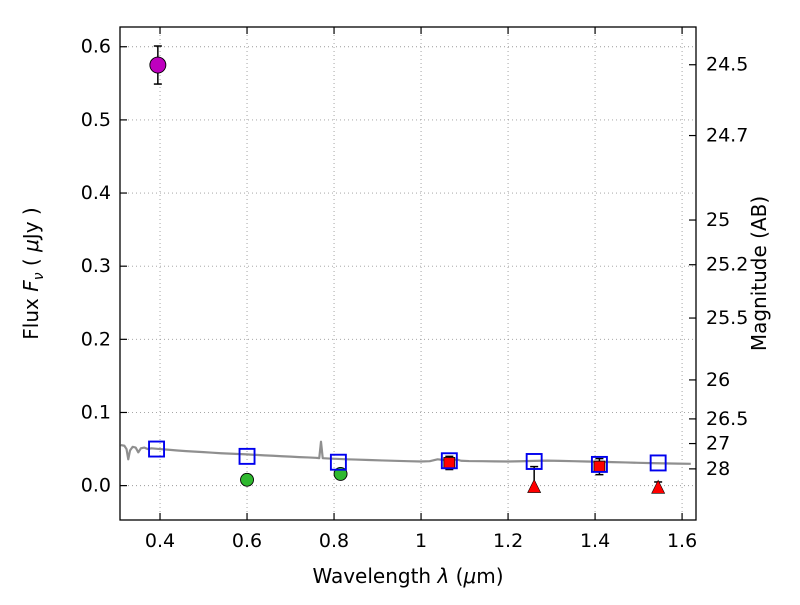  Describe the element at coordinates (96, 486) in the screenshot. I see `y-tick-left-label: 0.0` at that location.